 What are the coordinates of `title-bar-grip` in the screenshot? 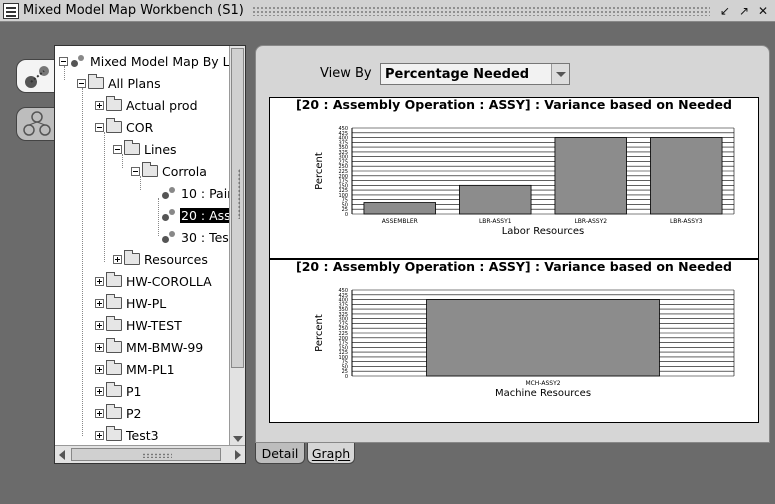 It's located at (480, 10).